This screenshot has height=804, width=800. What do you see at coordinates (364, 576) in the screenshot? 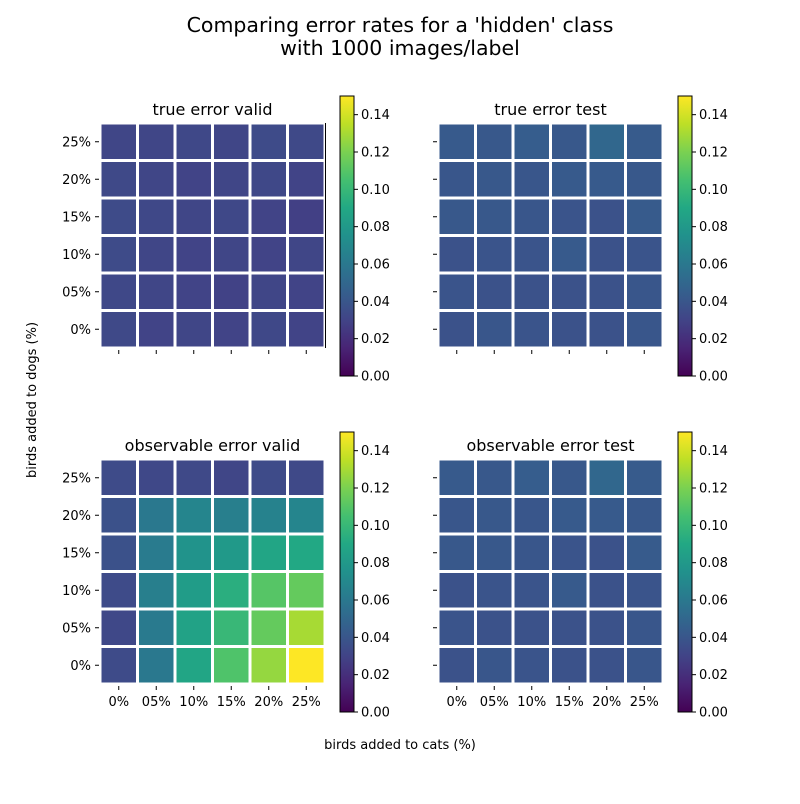
I see `colorbar: 0.00 0.02 0.04 0.06 0.08 0.10 0.12 0.14` at bounding box center [364, 576].